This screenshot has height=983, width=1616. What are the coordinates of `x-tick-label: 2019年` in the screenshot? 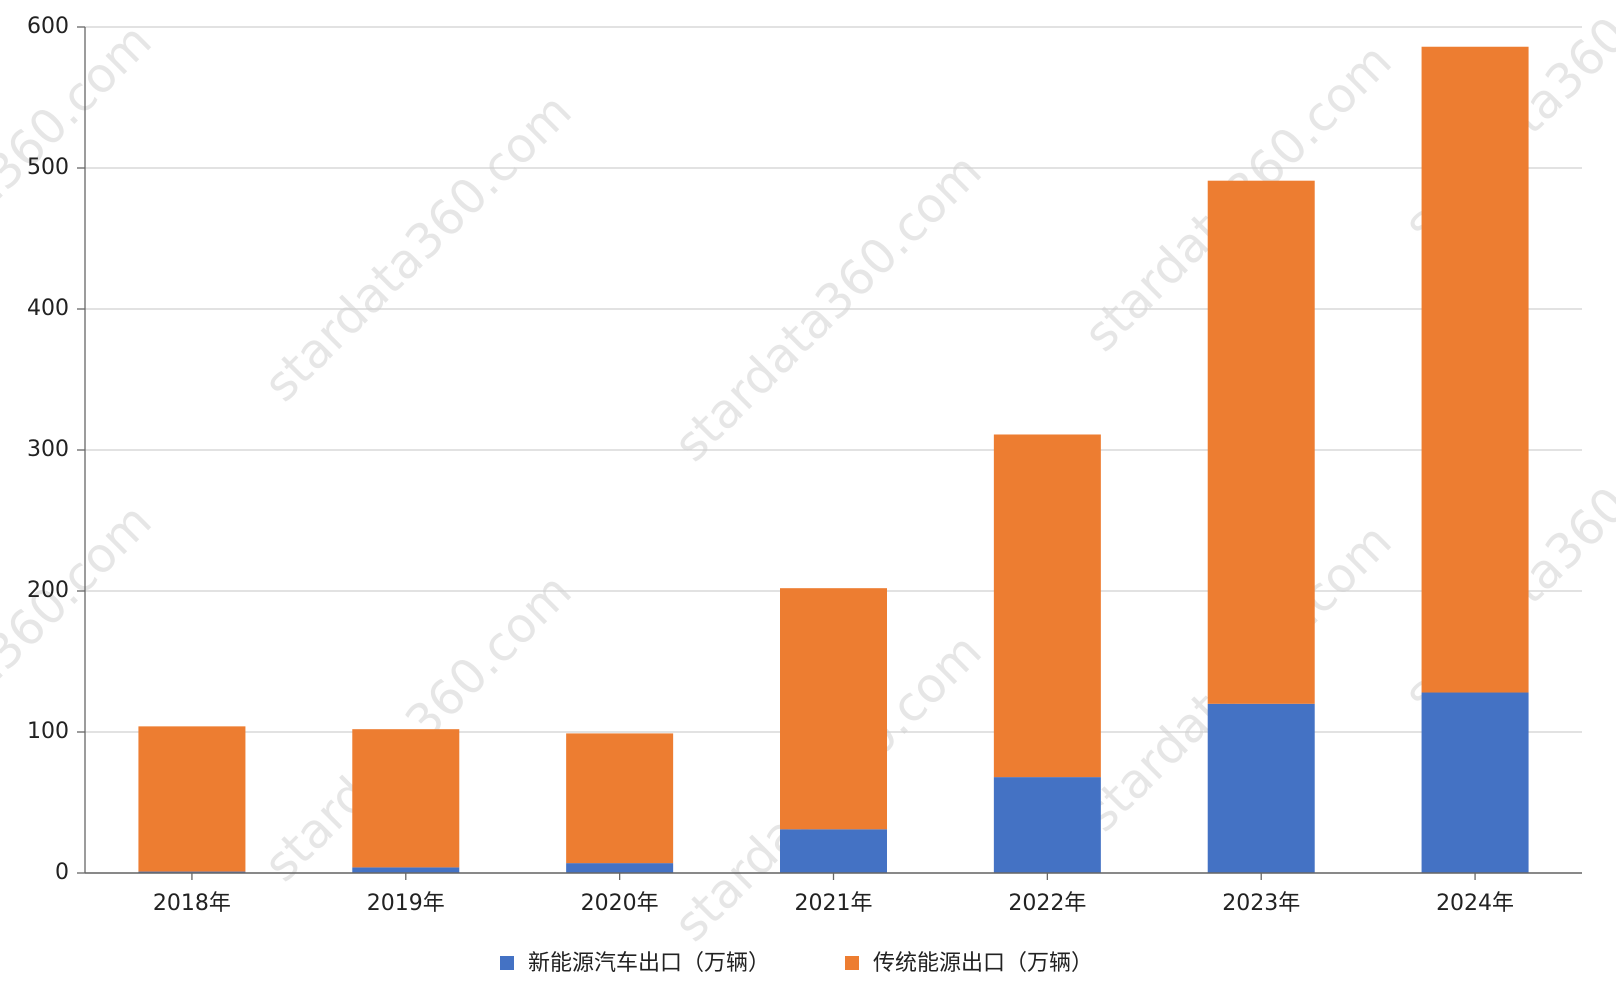 It's located at (406, 903).